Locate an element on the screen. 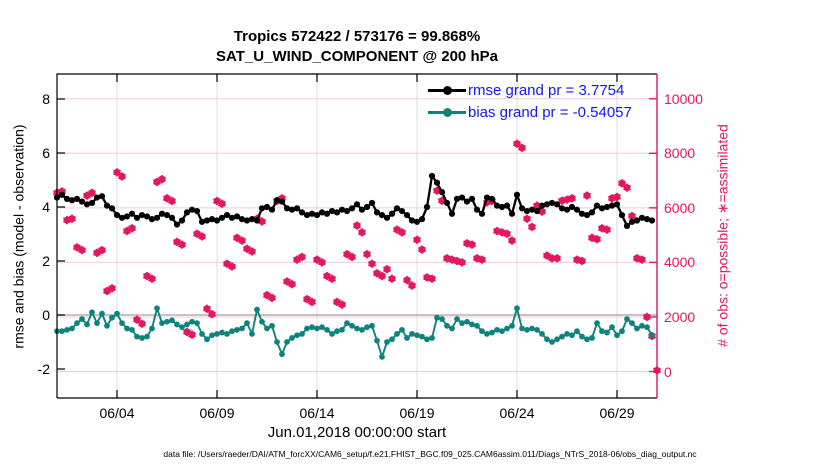 The image size is (830, 470). bias-series is located at coordinates (354, 332).